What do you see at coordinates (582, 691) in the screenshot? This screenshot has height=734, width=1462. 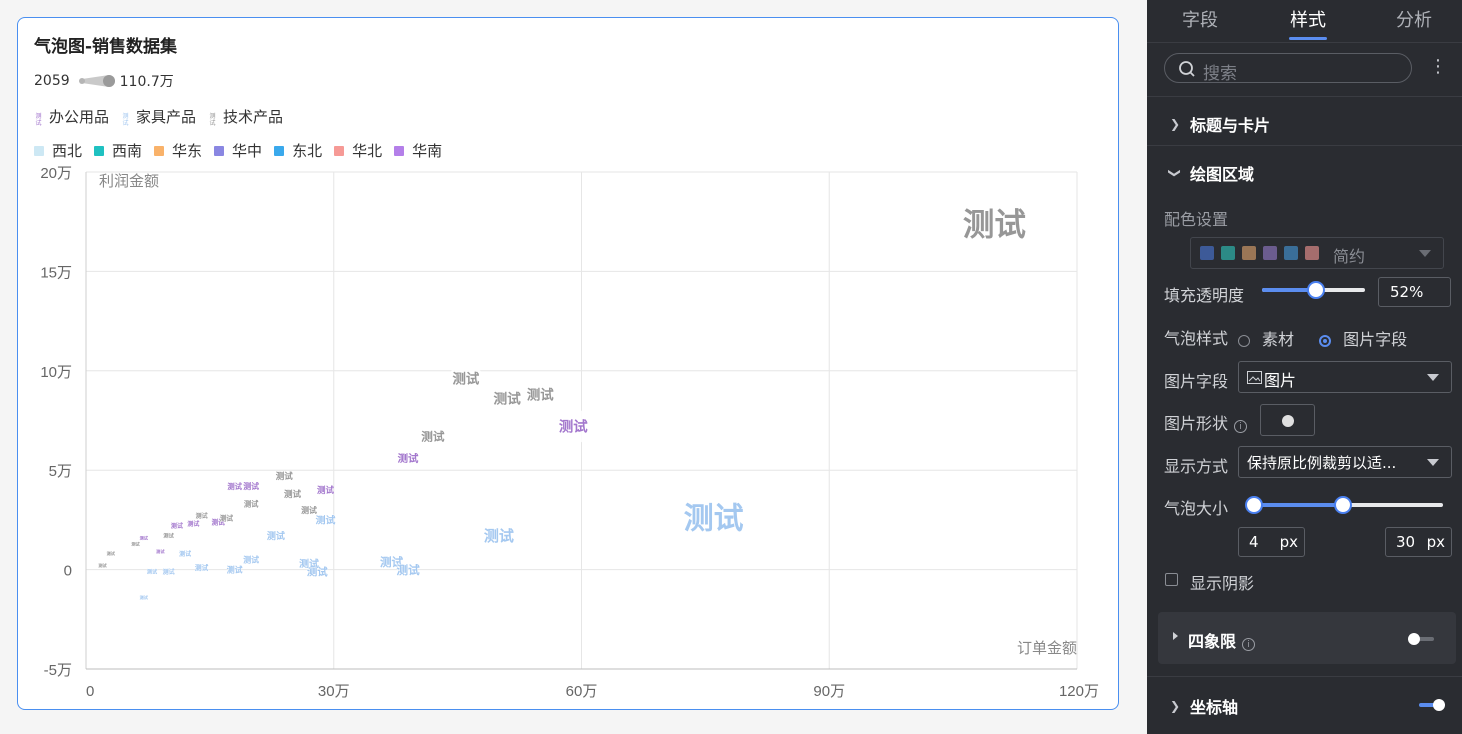 I see `x-tick-label: 60万` at bounding box center [582, 691].